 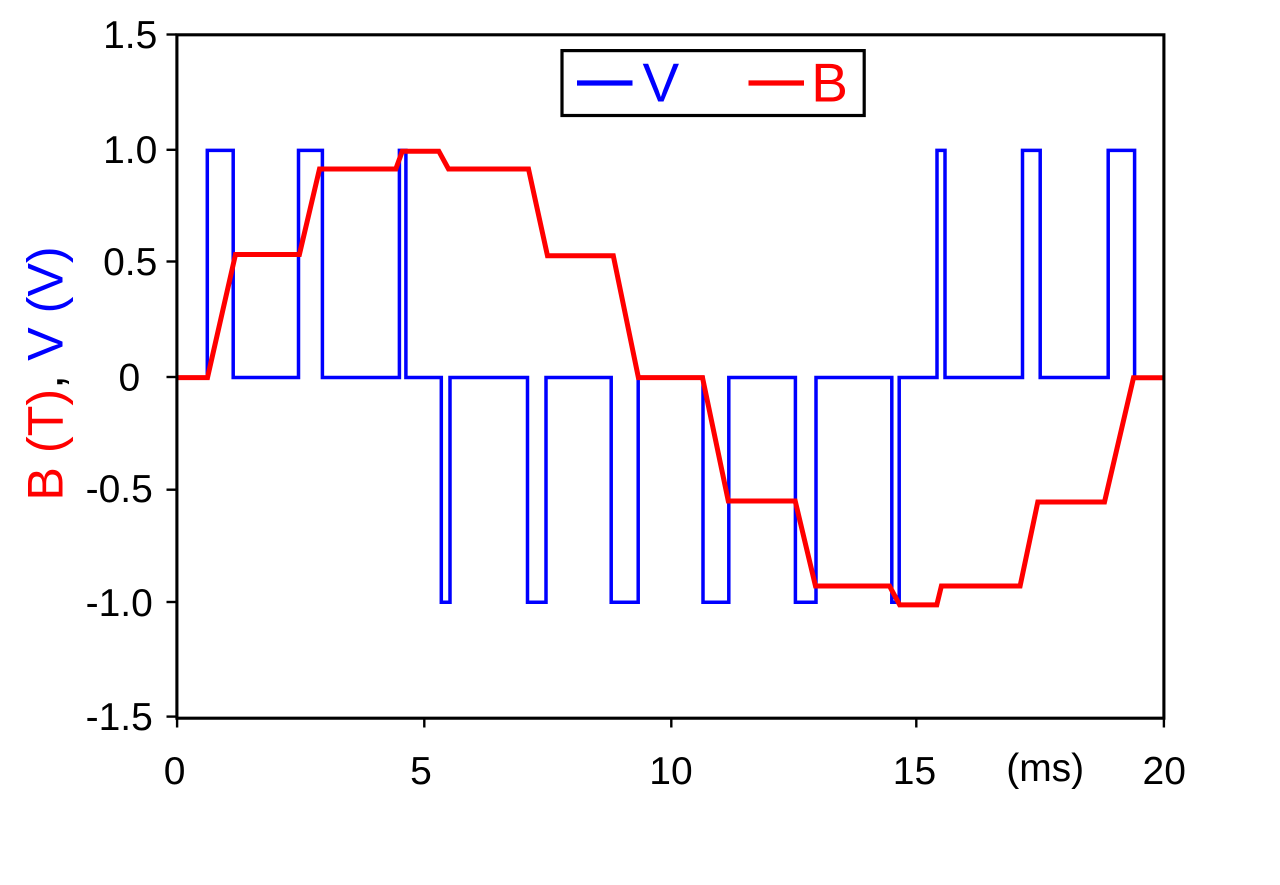 What do you see at coordinates (914, 771) in the screenshot?
I see `svg-text: 15` at bounding box center [914, 771].